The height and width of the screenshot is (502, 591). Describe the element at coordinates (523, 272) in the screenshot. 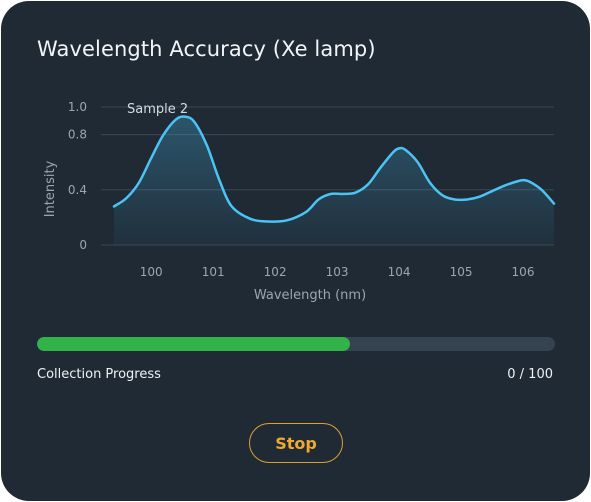

I see `x-tick-label: 106` at that location.